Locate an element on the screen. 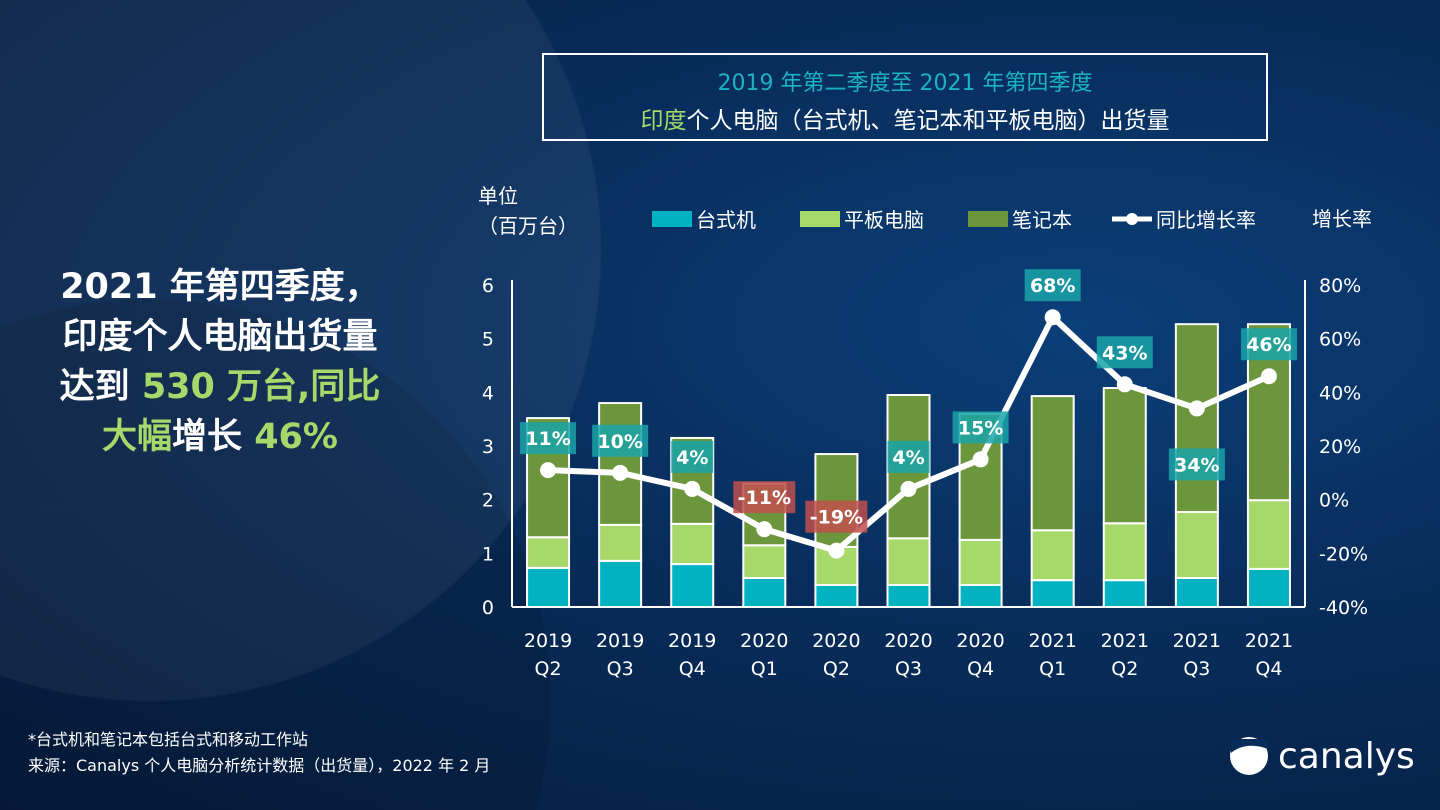 This screenshot has height=810, width=1440. y-axis-title: 单位 is located at coordinates (498, 196).